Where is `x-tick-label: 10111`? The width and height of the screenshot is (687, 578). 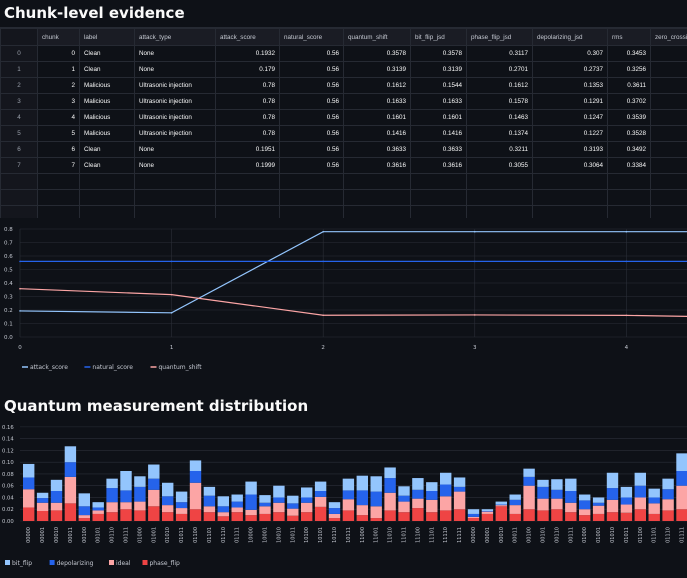 x-tick-label: 10111 is located at coordinates (349, 535).